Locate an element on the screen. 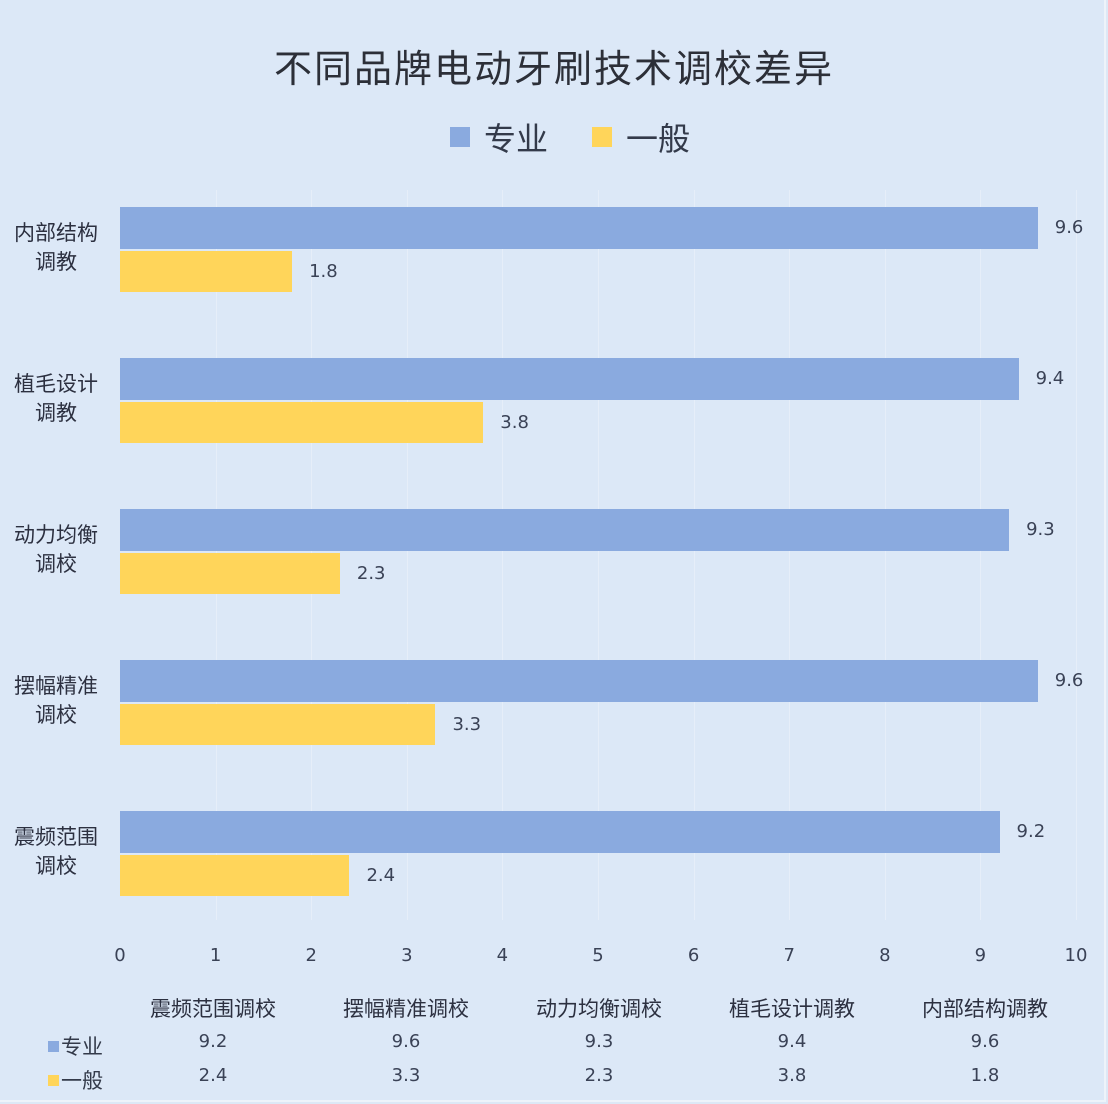 The width and height of the screenshot is (1108, 1104). x-tick-label: 1 is located at coordinates (215, 955).